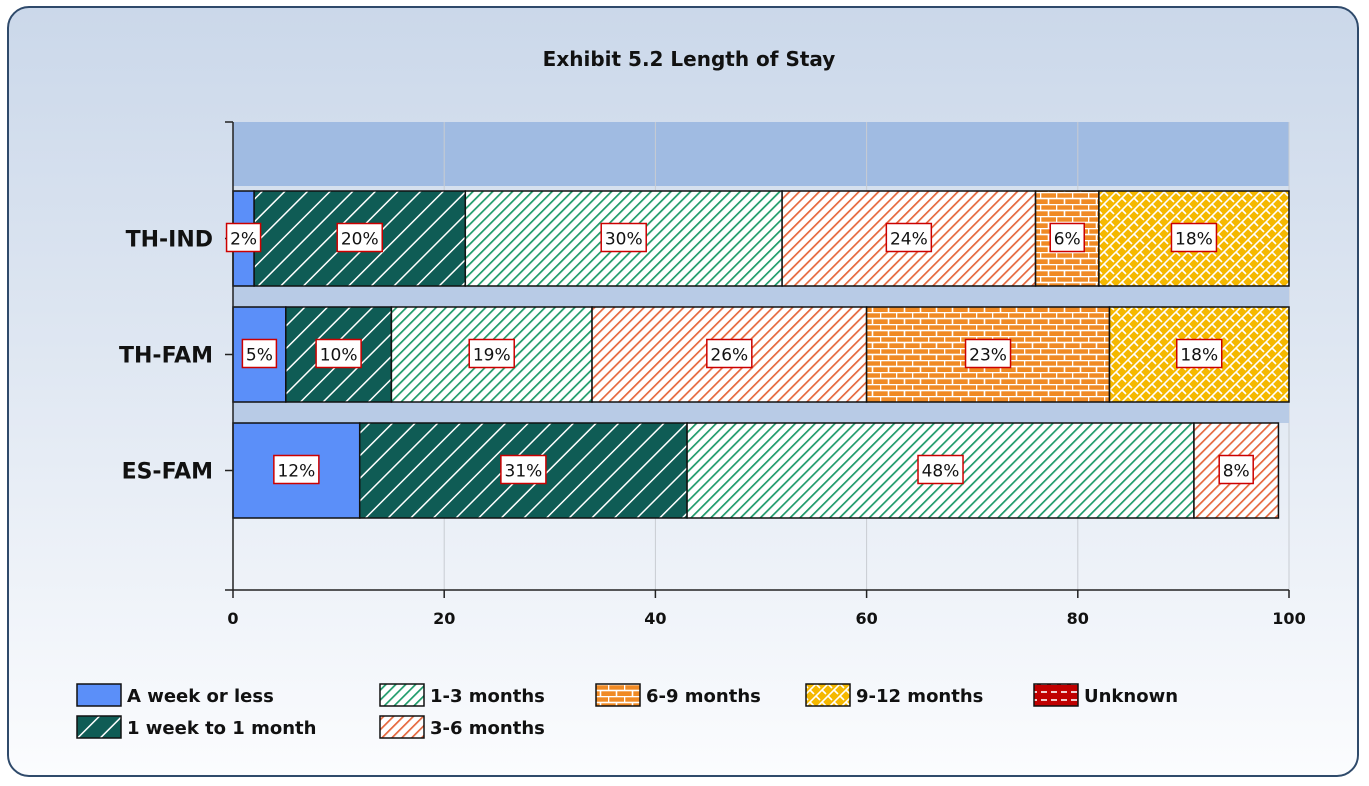  I want to click on x-tick-label: 40, so click(655, 618).